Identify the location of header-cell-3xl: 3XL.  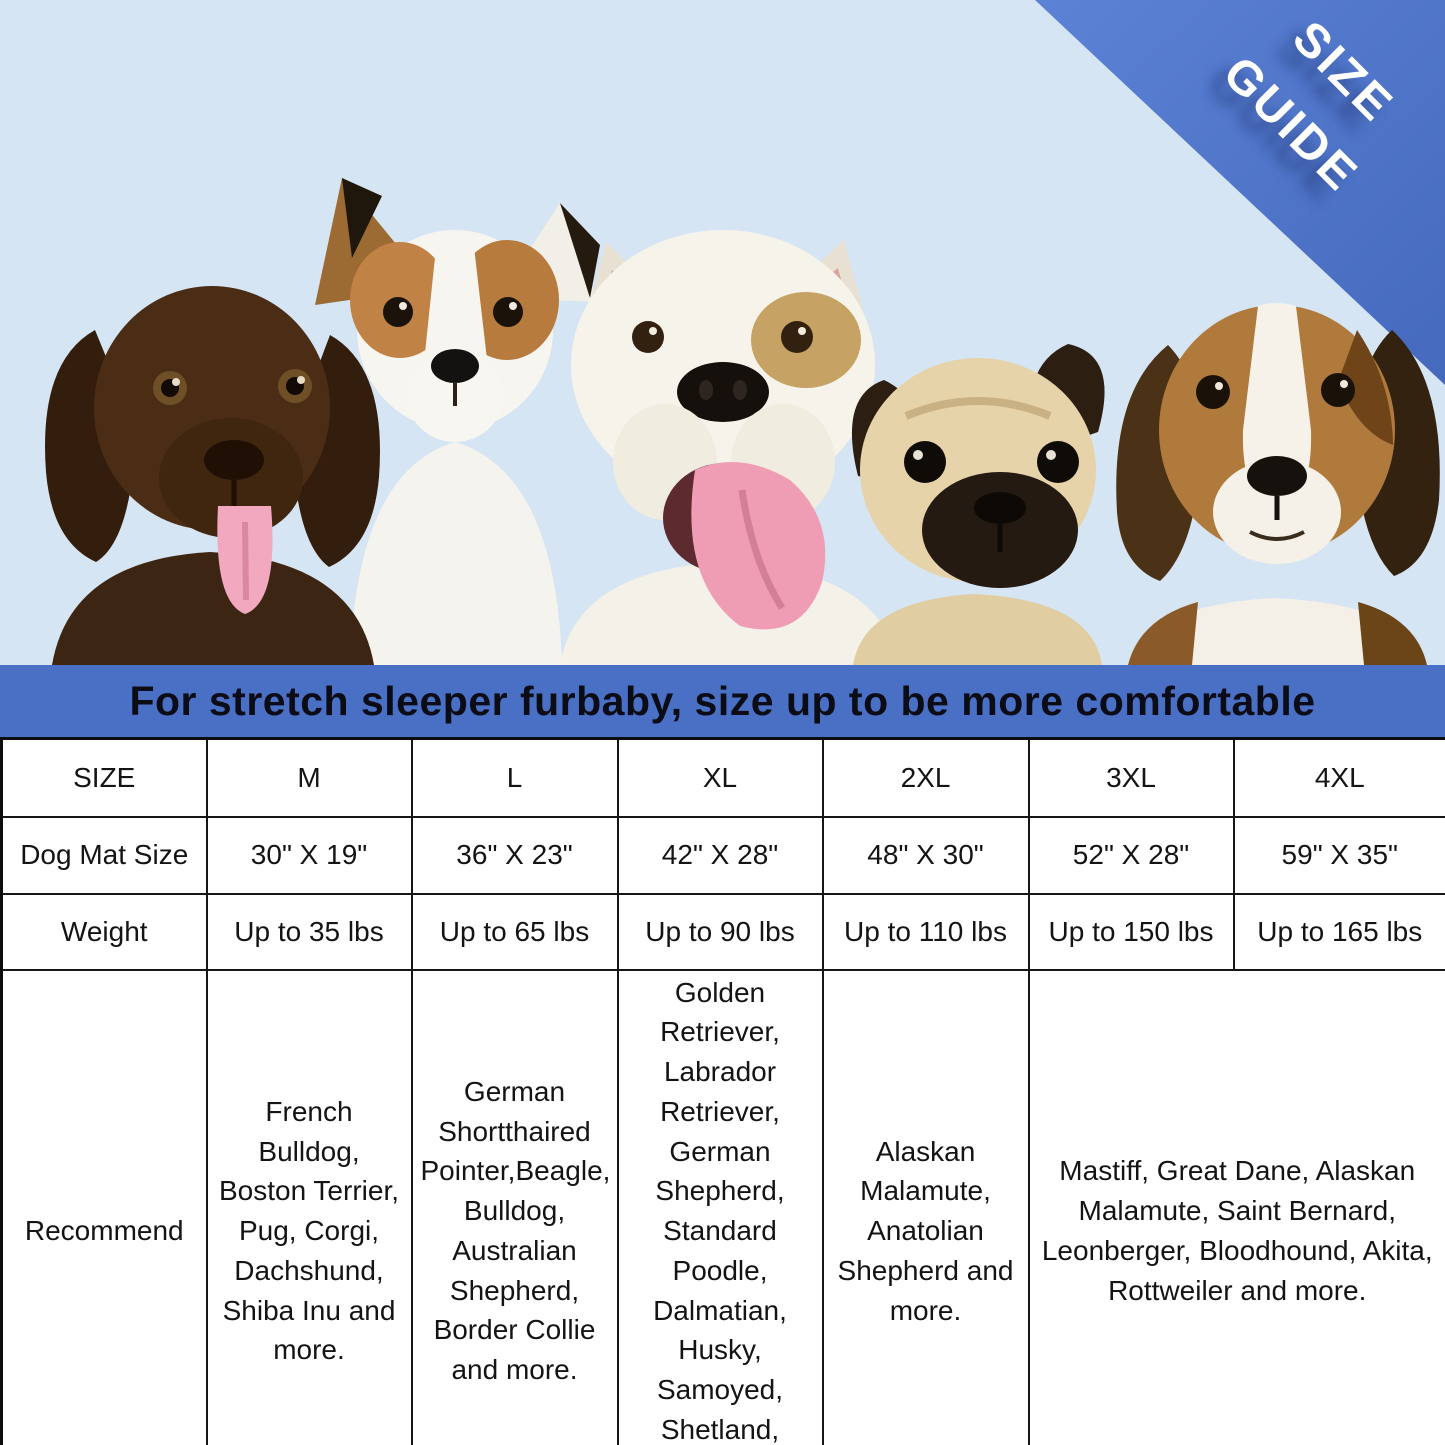
(1131, 777).